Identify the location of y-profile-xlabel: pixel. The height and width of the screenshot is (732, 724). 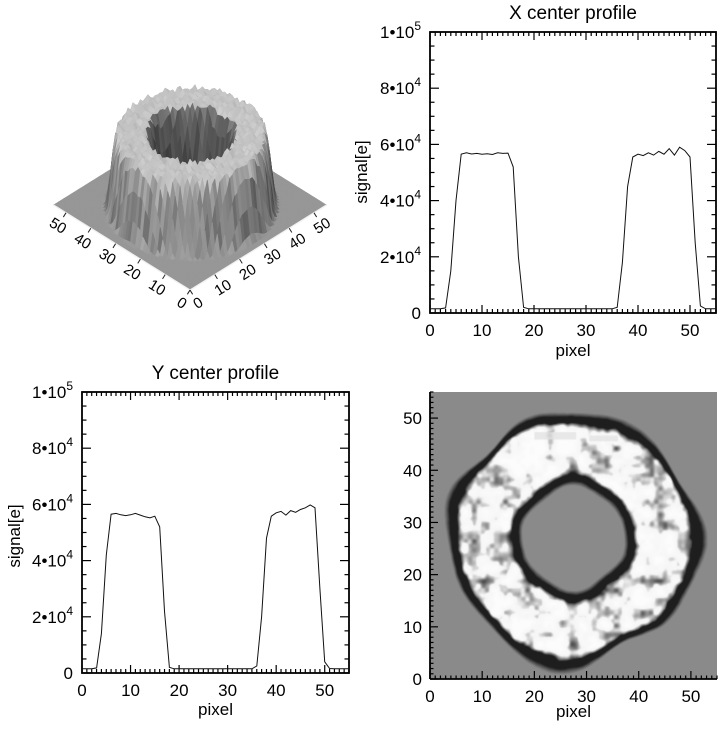
(215, 709).